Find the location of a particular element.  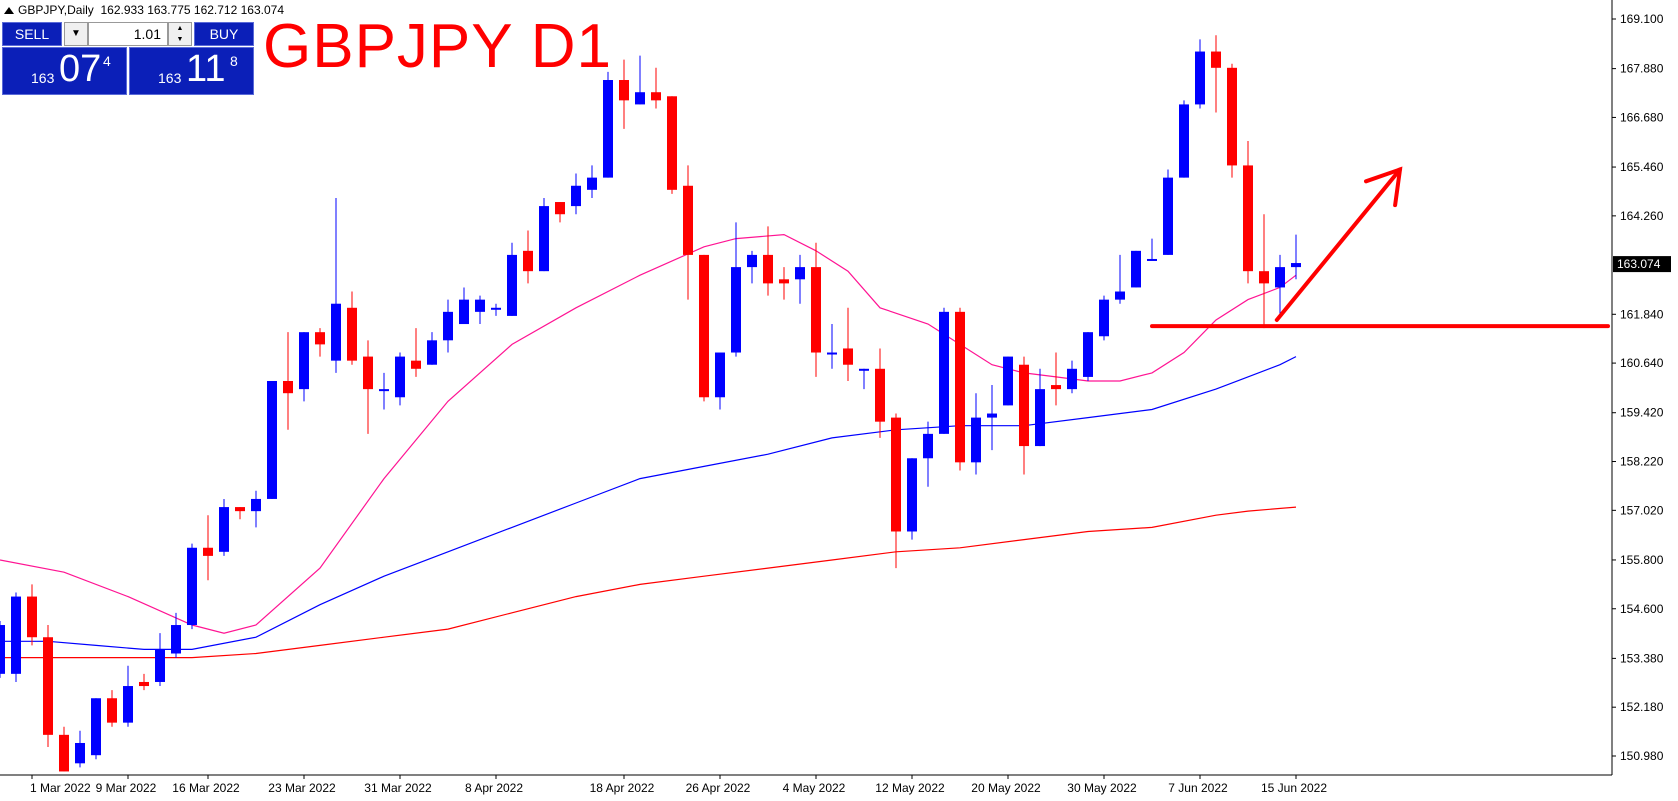

sell-price-sup: 4 is located at coordinates (107, 61).